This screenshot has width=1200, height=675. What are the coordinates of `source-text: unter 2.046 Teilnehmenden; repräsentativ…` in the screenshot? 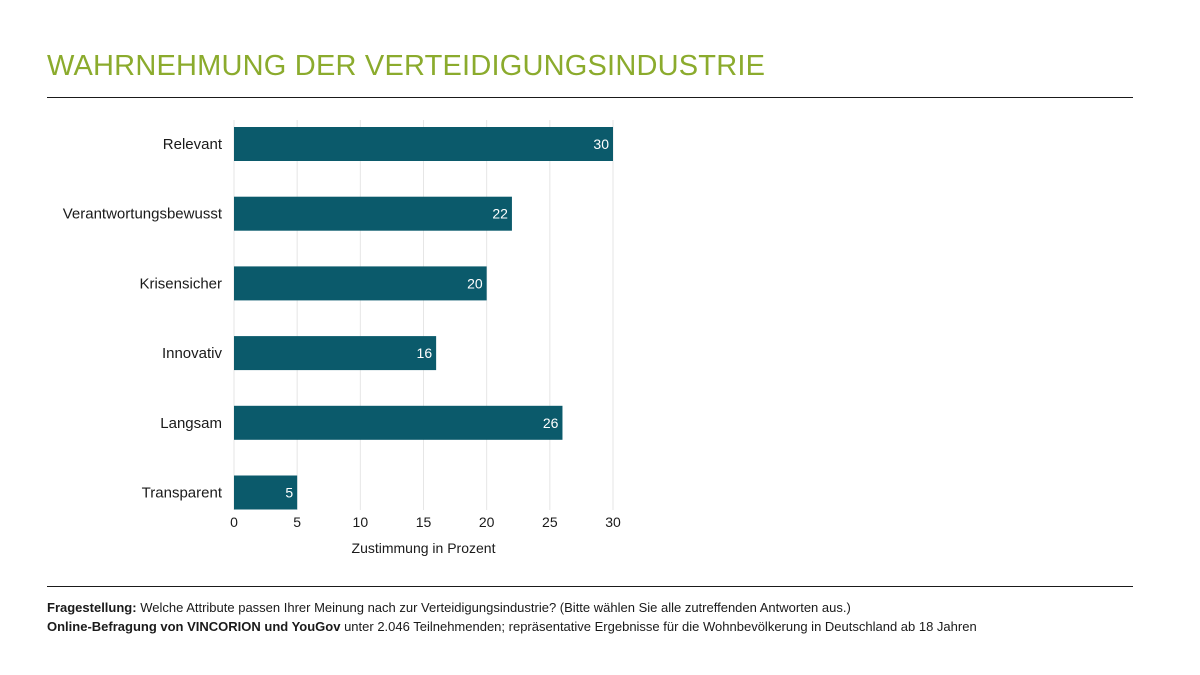 It's located at (658, 626).